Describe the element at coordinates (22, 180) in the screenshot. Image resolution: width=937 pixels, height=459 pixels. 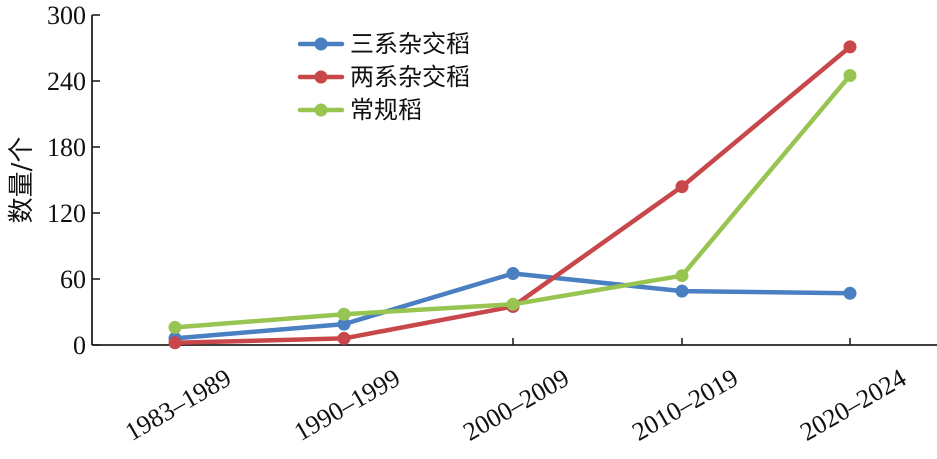
I see `y-axis-label: 数量/个` at that location.